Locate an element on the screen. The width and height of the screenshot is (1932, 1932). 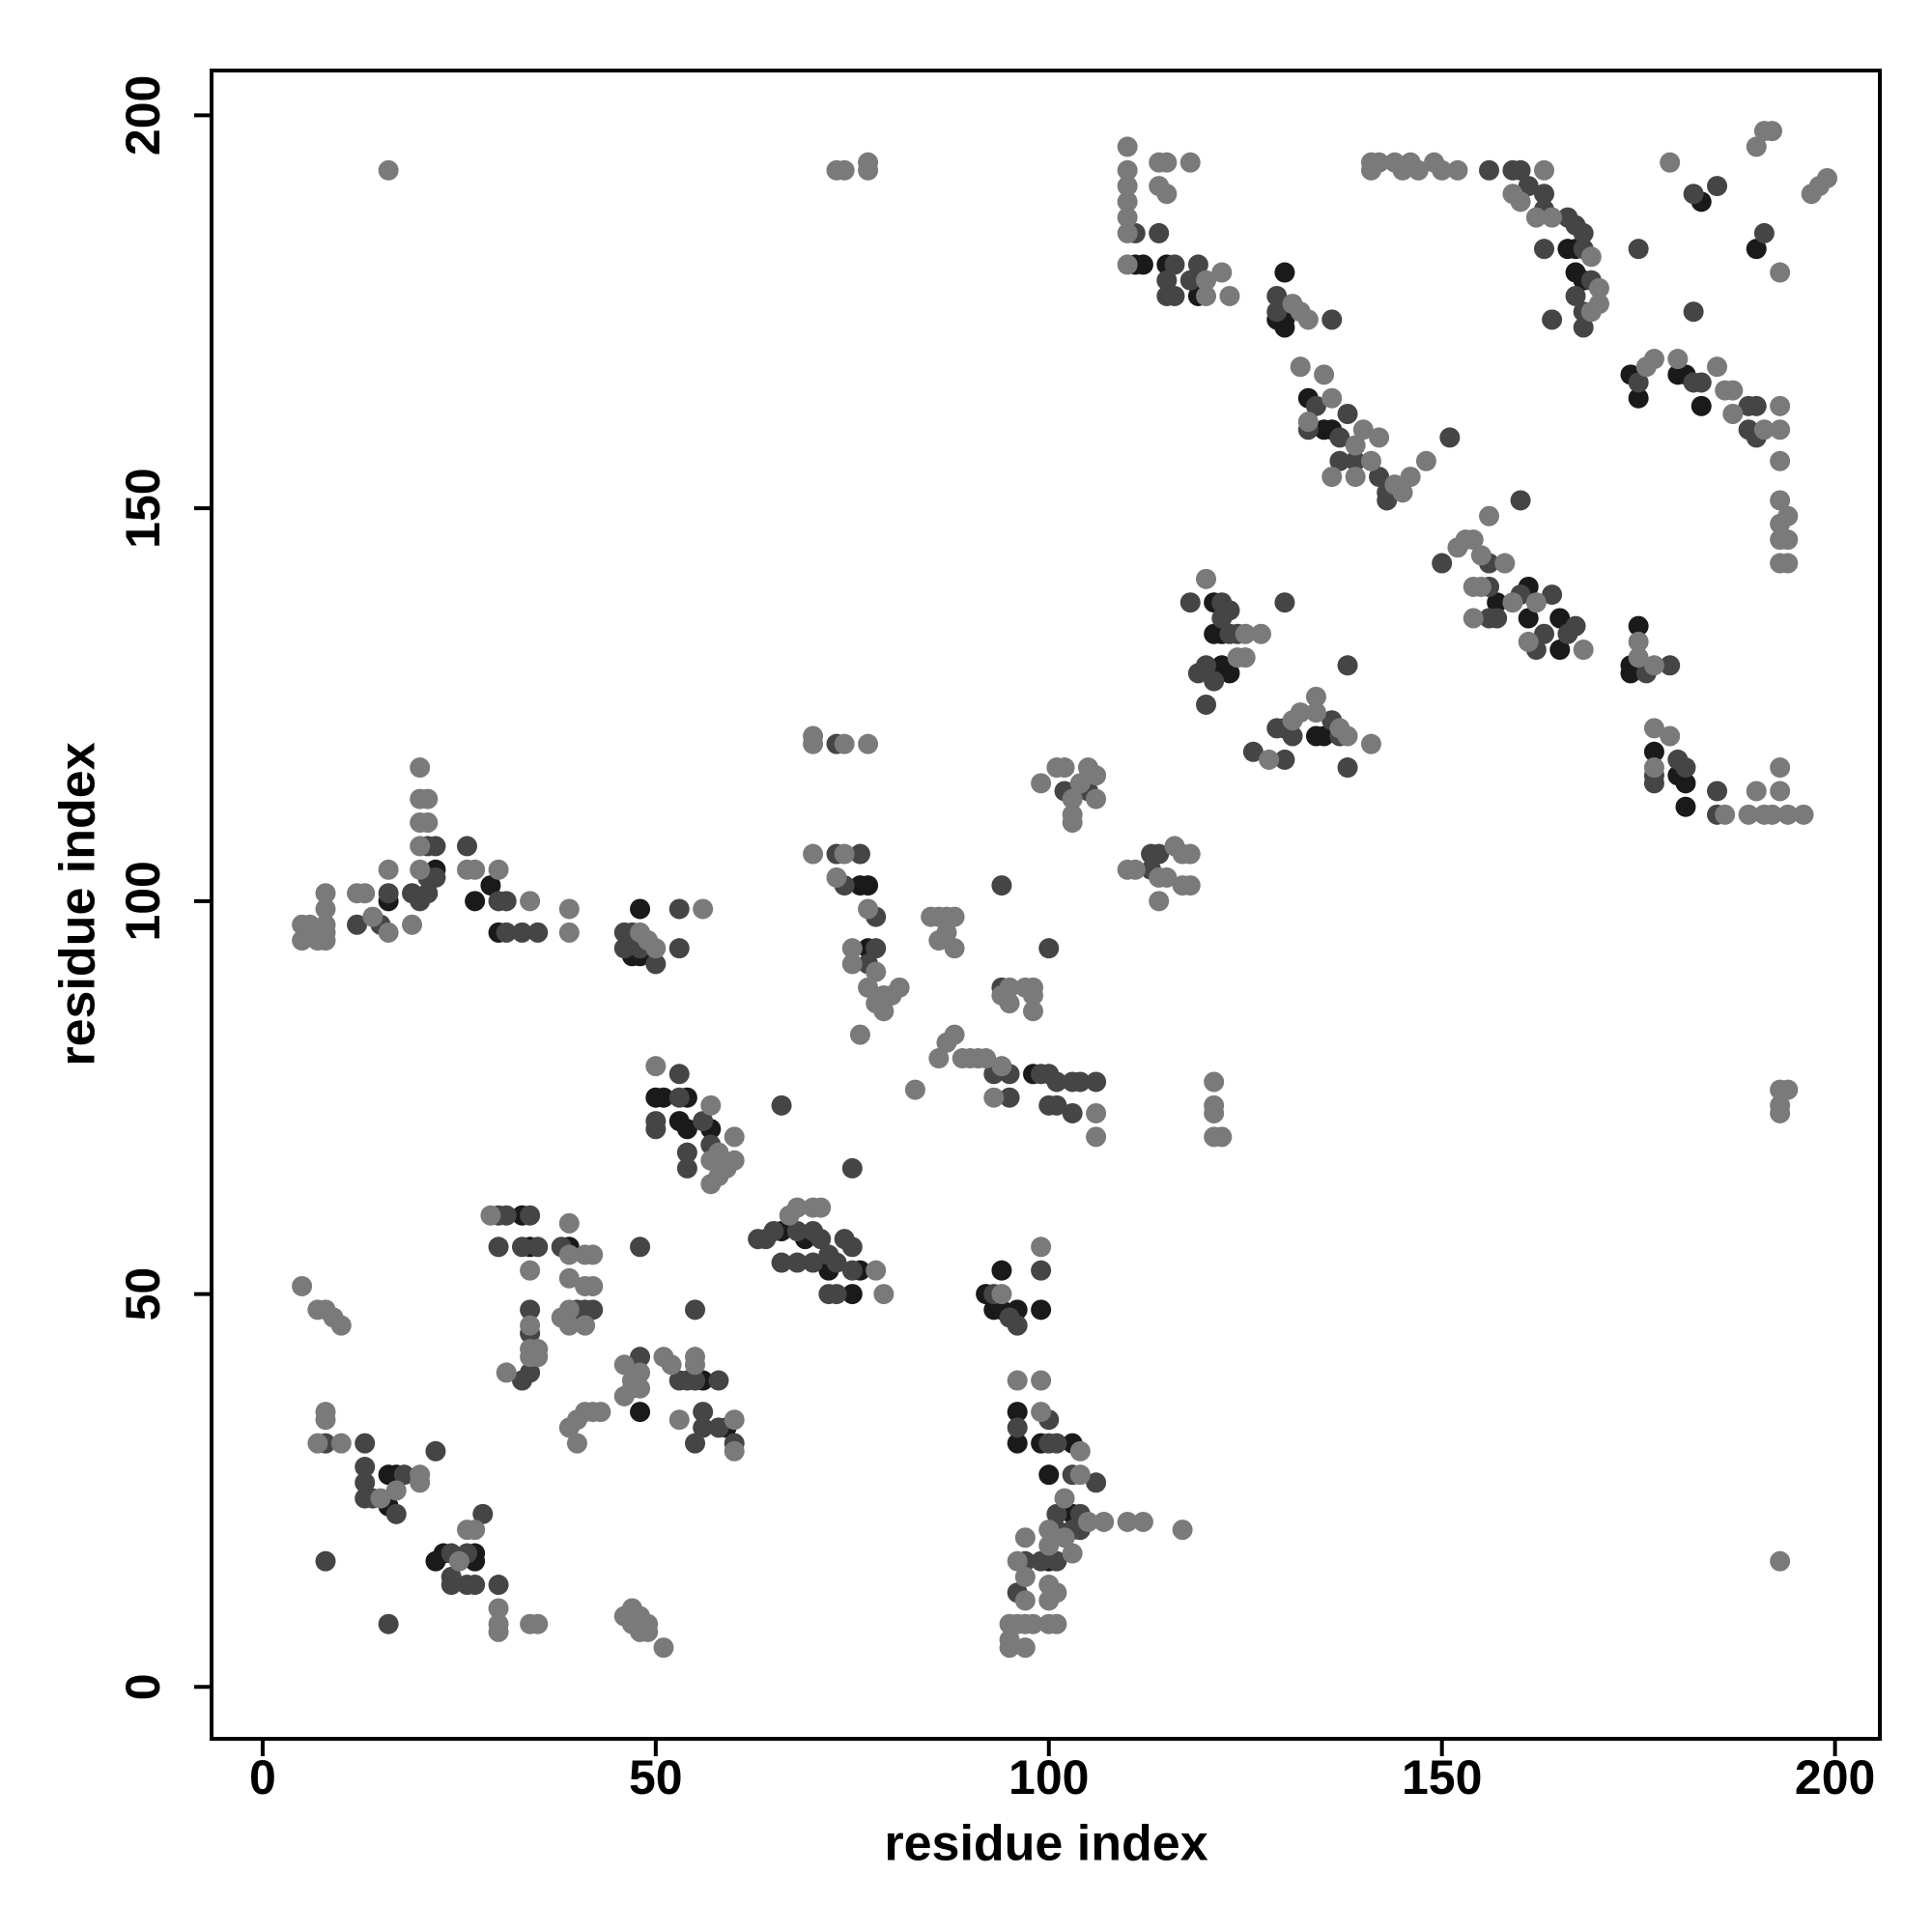
y-tick-label: 0 is located at coordinates (143, 1686).